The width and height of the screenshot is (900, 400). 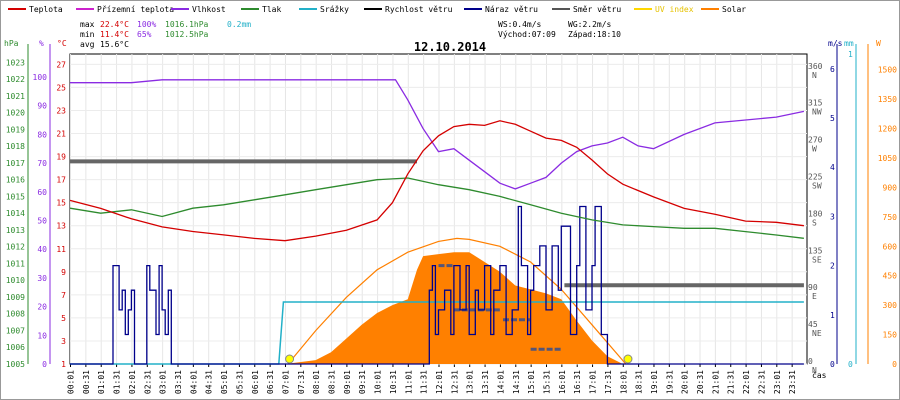 What do you see at coordinates (817, 185) in the screenshot?
I see `direction-label: SW` at bounding box center [817, 185].